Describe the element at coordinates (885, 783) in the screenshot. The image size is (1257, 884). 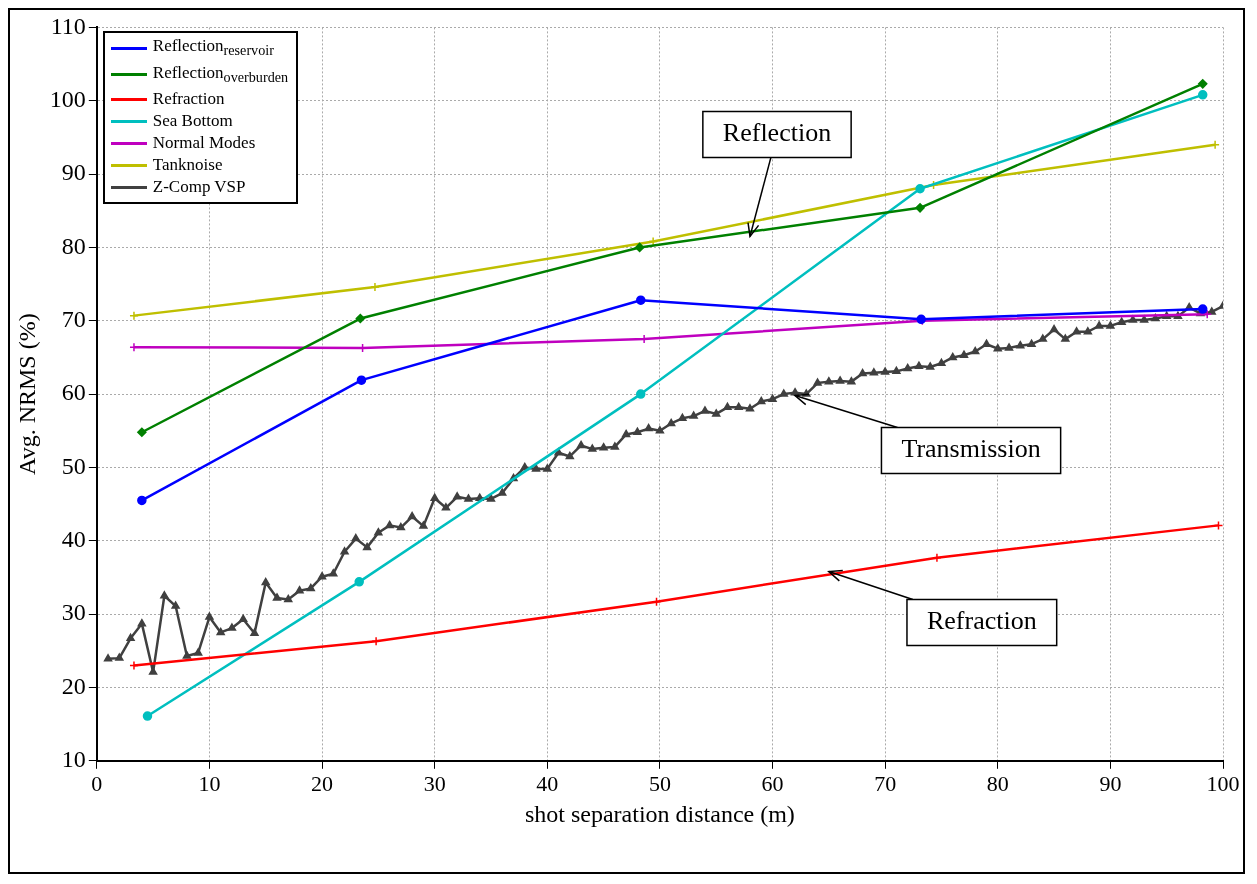
I see `x-tick-label: 70` at that location.